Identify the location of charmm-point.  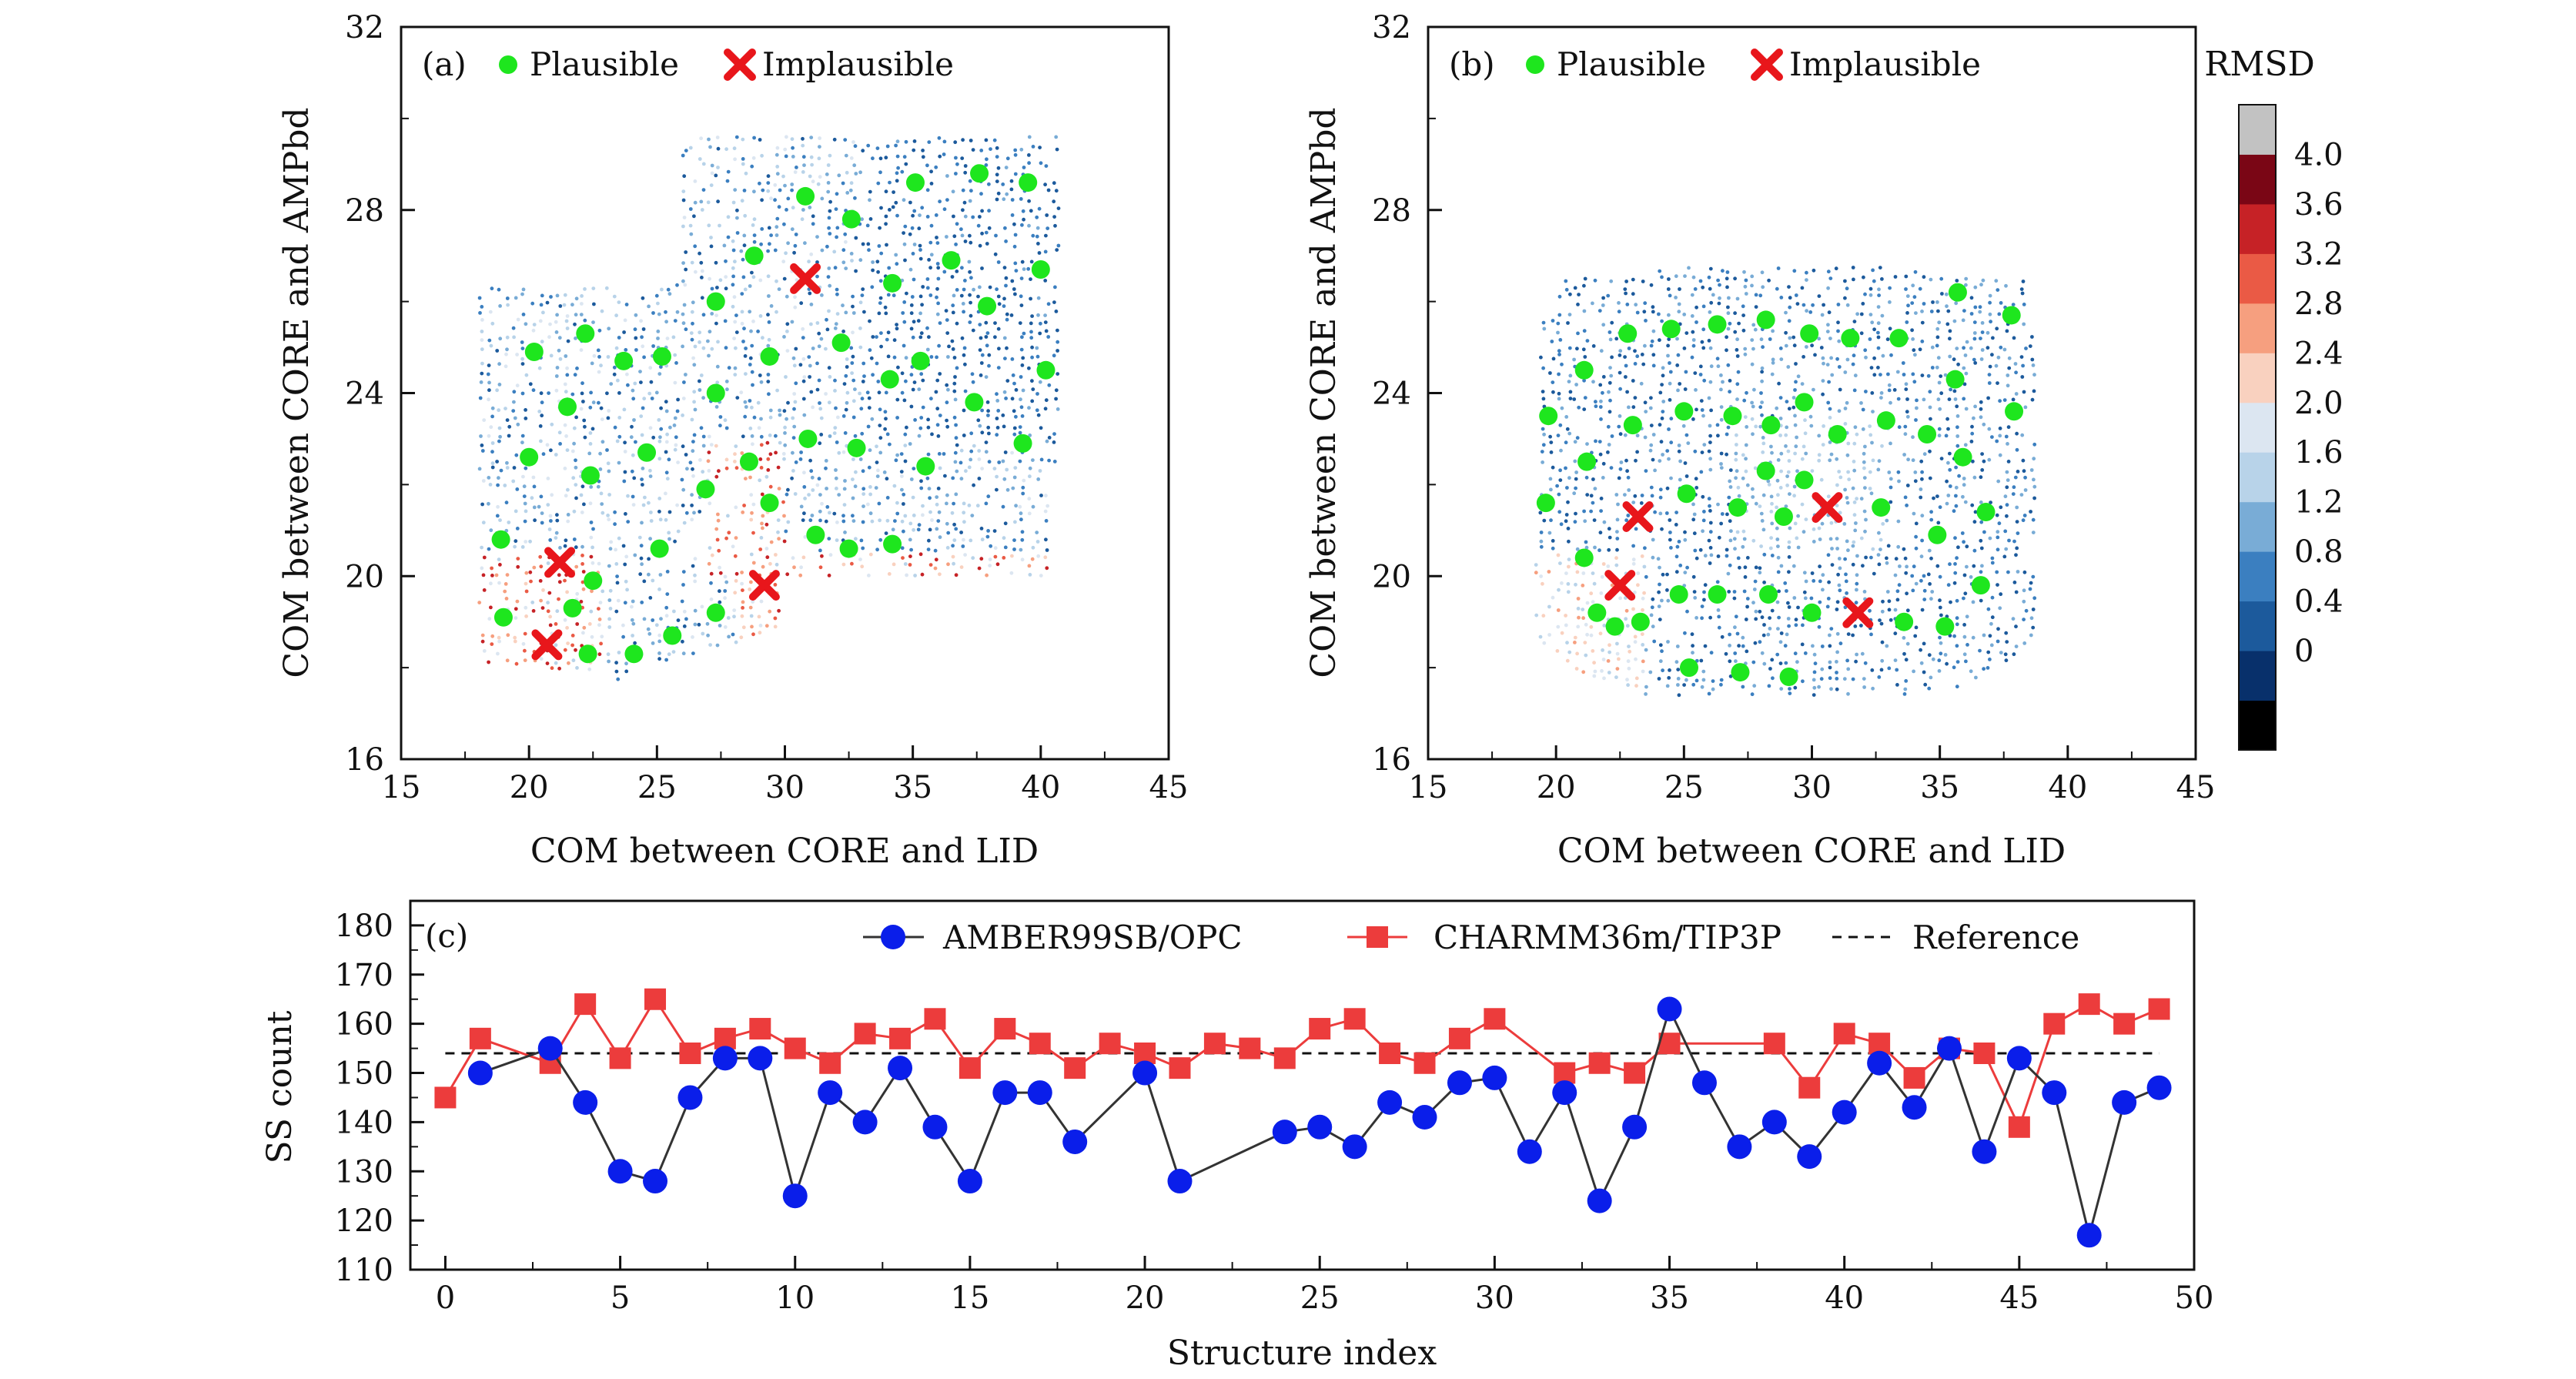
(935, 1019).